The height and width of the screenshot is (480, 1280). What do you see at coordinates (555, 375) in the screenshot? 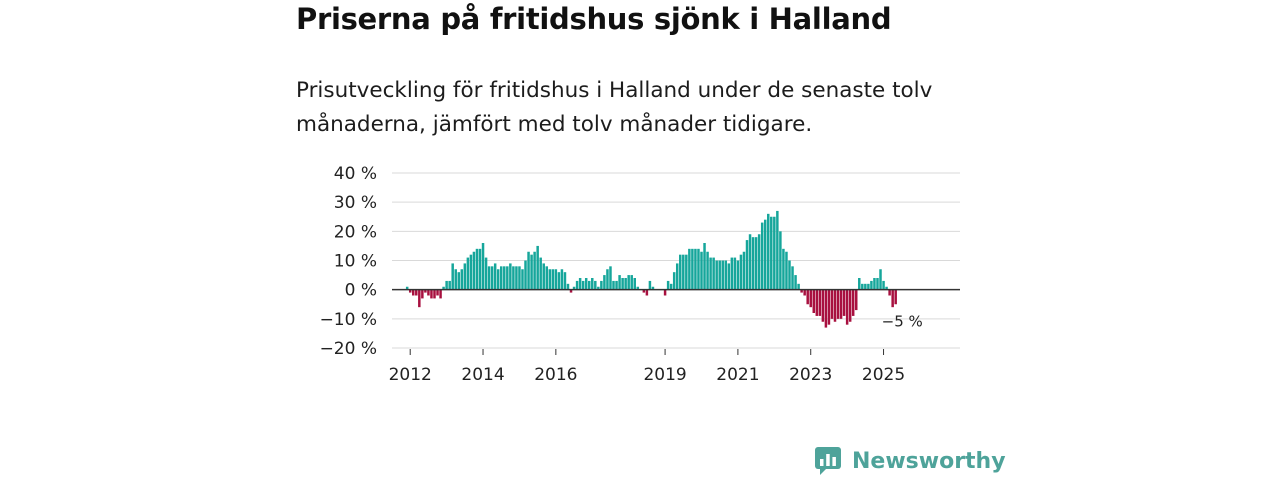
I see `x-tick-label: 2016` at bounding box center [555, 375].